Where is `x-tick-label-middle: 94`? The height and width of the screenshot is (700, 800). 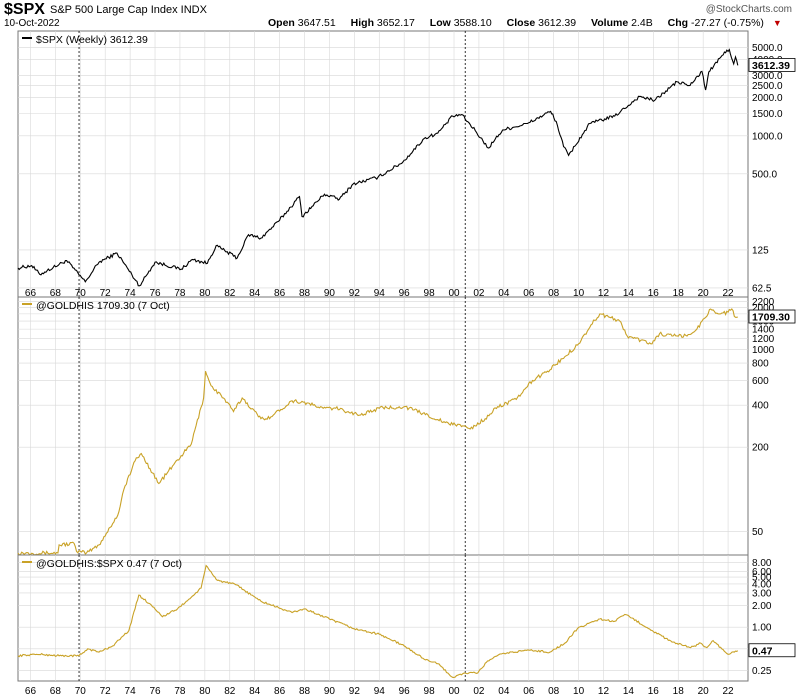 x-tick-label-middle: 94 is located at coordinates (380, 293).